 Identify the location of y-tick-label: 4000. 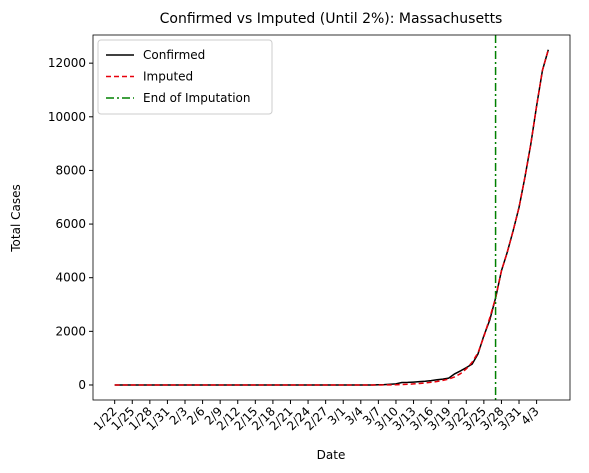
(70, 278).